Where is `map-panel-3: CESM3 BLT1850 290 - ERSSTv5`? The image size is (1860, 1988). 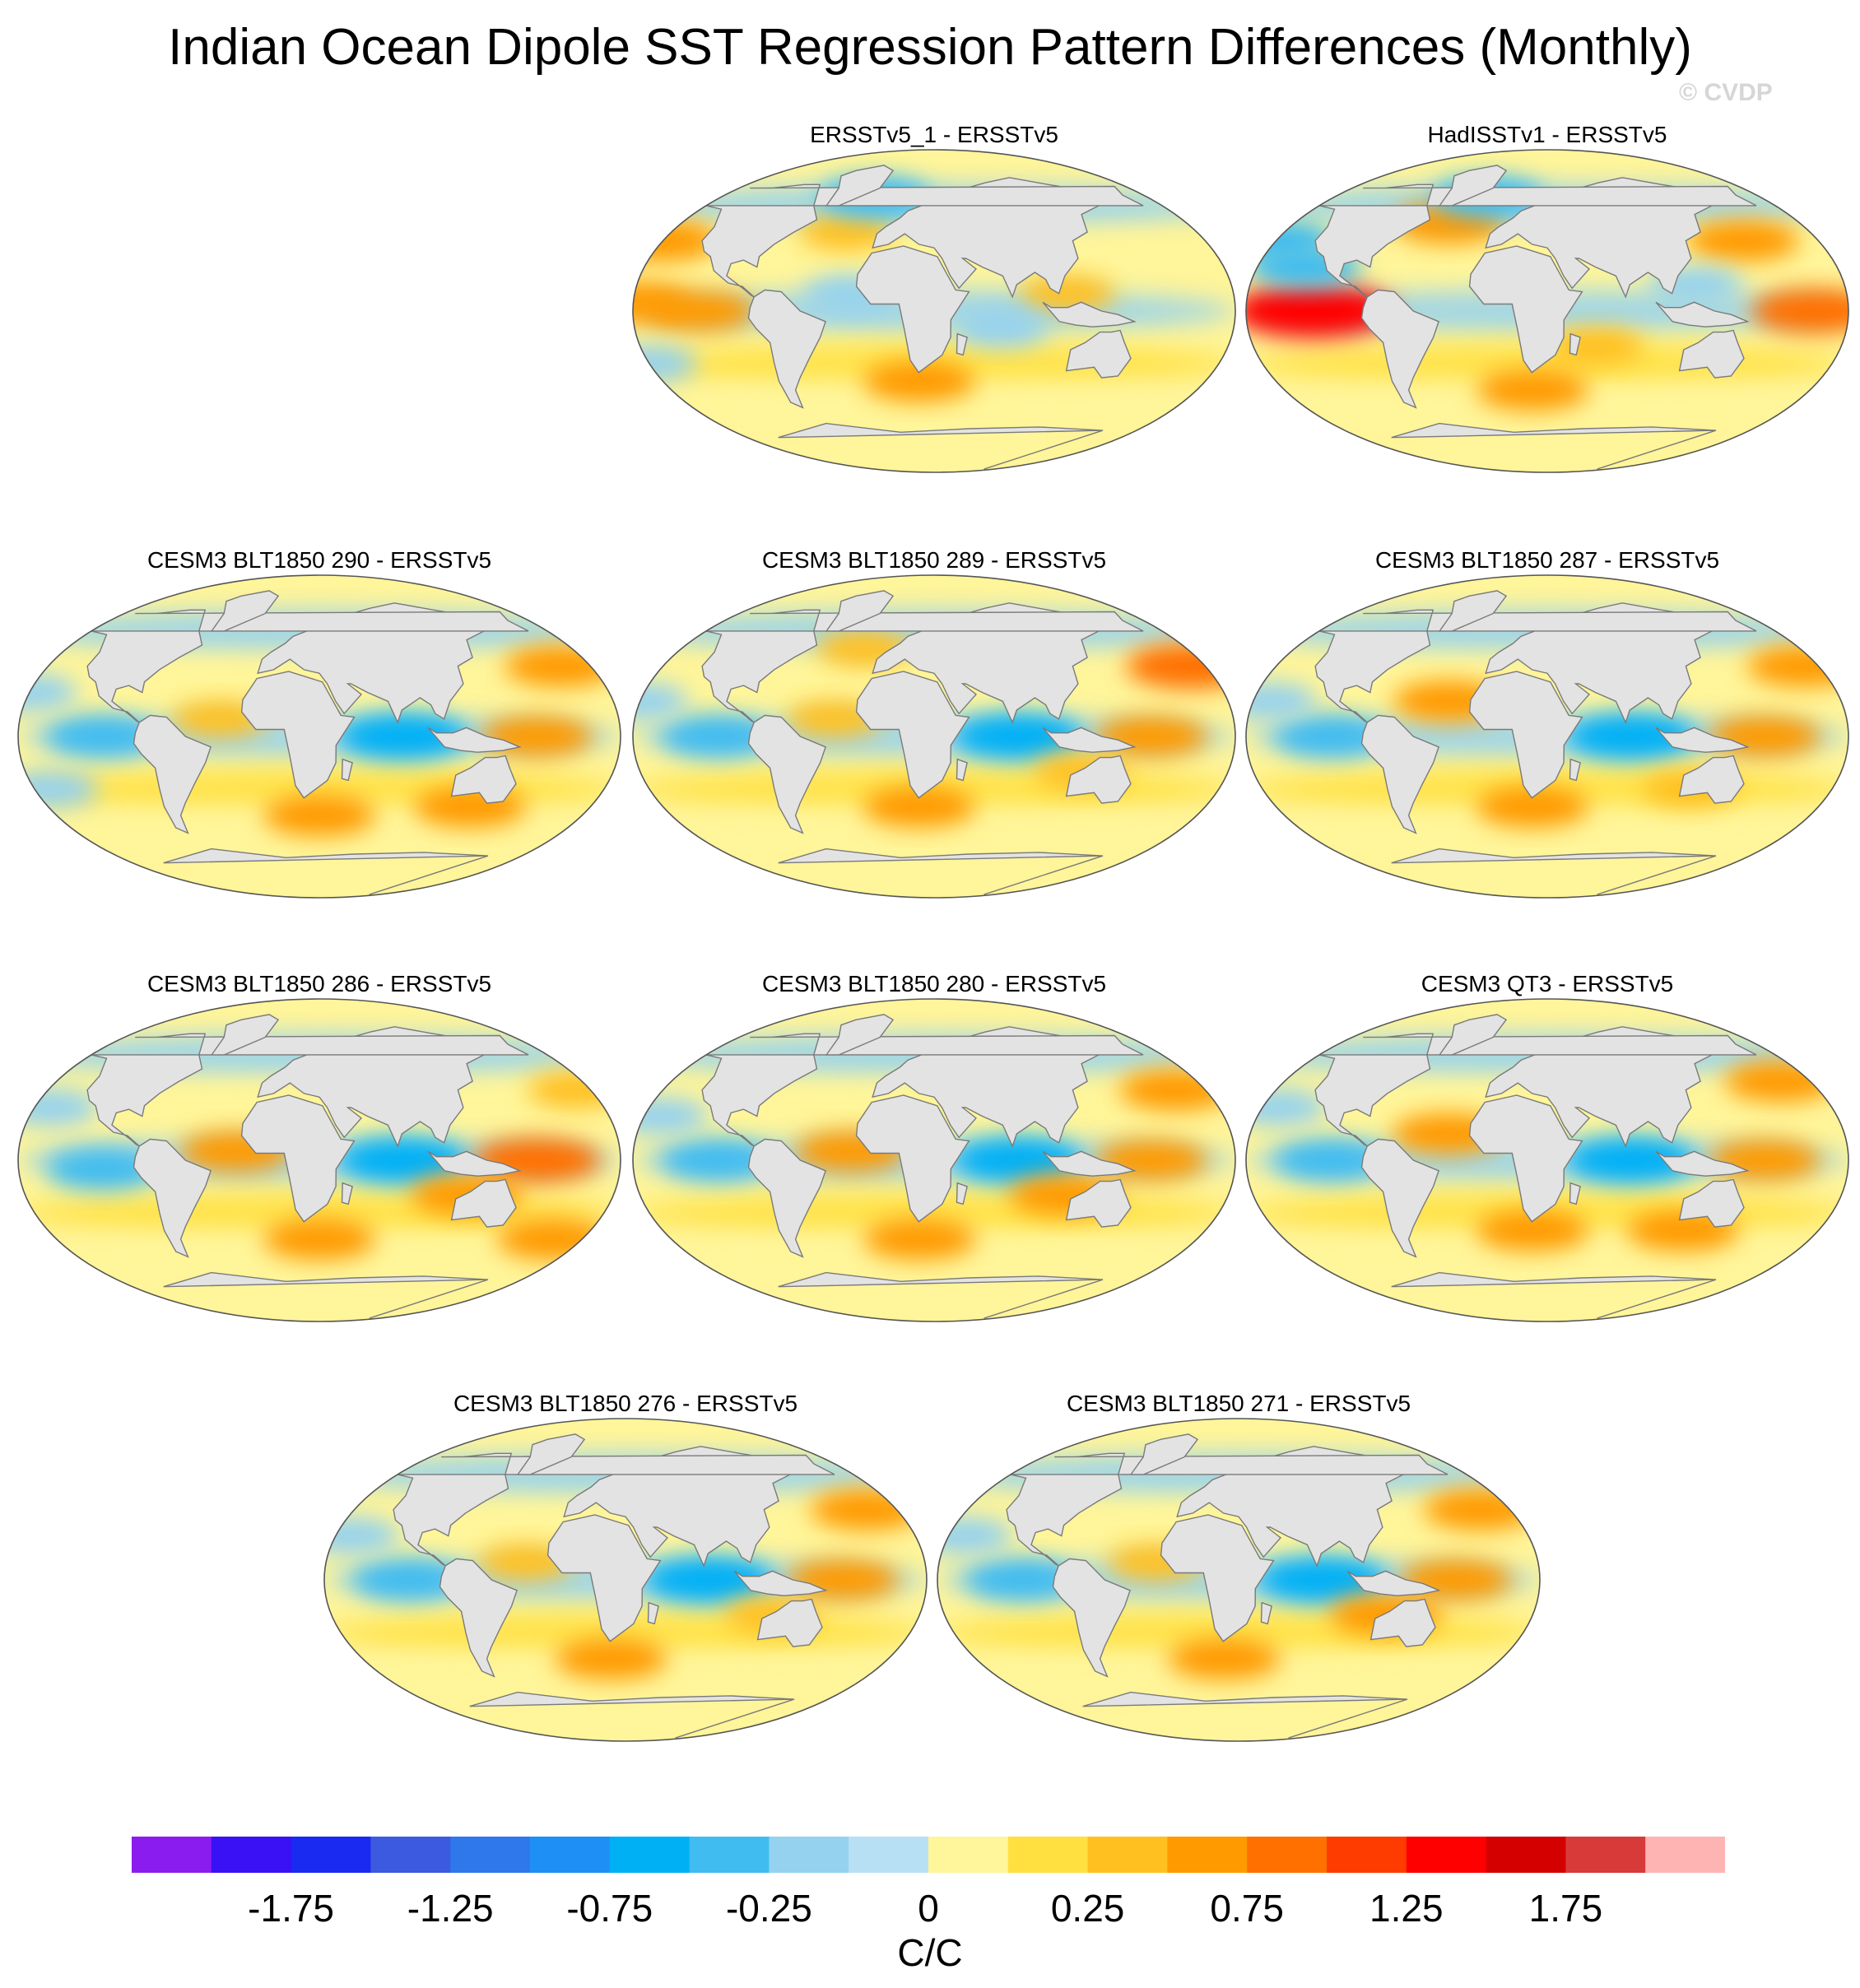 map-panel-3: CESM3 BLT1850 290 - ERSSTv5 is located at coordinates (319, 753).